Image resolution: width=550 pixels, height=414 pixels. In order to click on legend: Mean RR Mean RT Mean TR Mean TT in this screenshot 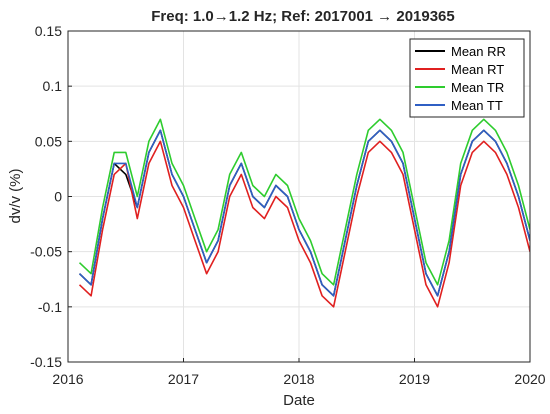, I will do `click(467, 78)`.